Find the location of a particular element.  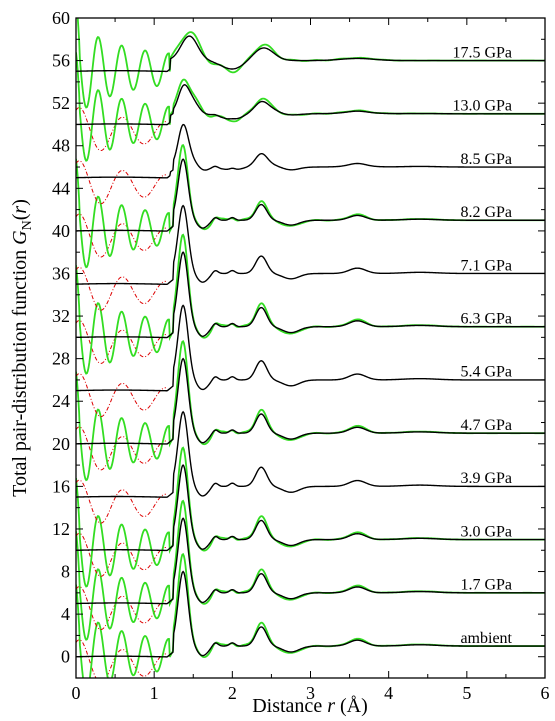

pressure-label: 17.5 GPa is located at coordinates (482, 52).